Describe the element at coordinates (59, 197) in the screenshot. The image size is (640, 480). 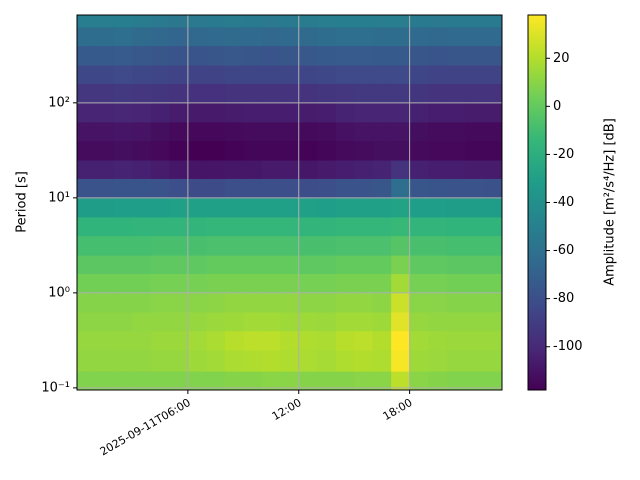
I see `y-tick-label: 10¹` at that location.